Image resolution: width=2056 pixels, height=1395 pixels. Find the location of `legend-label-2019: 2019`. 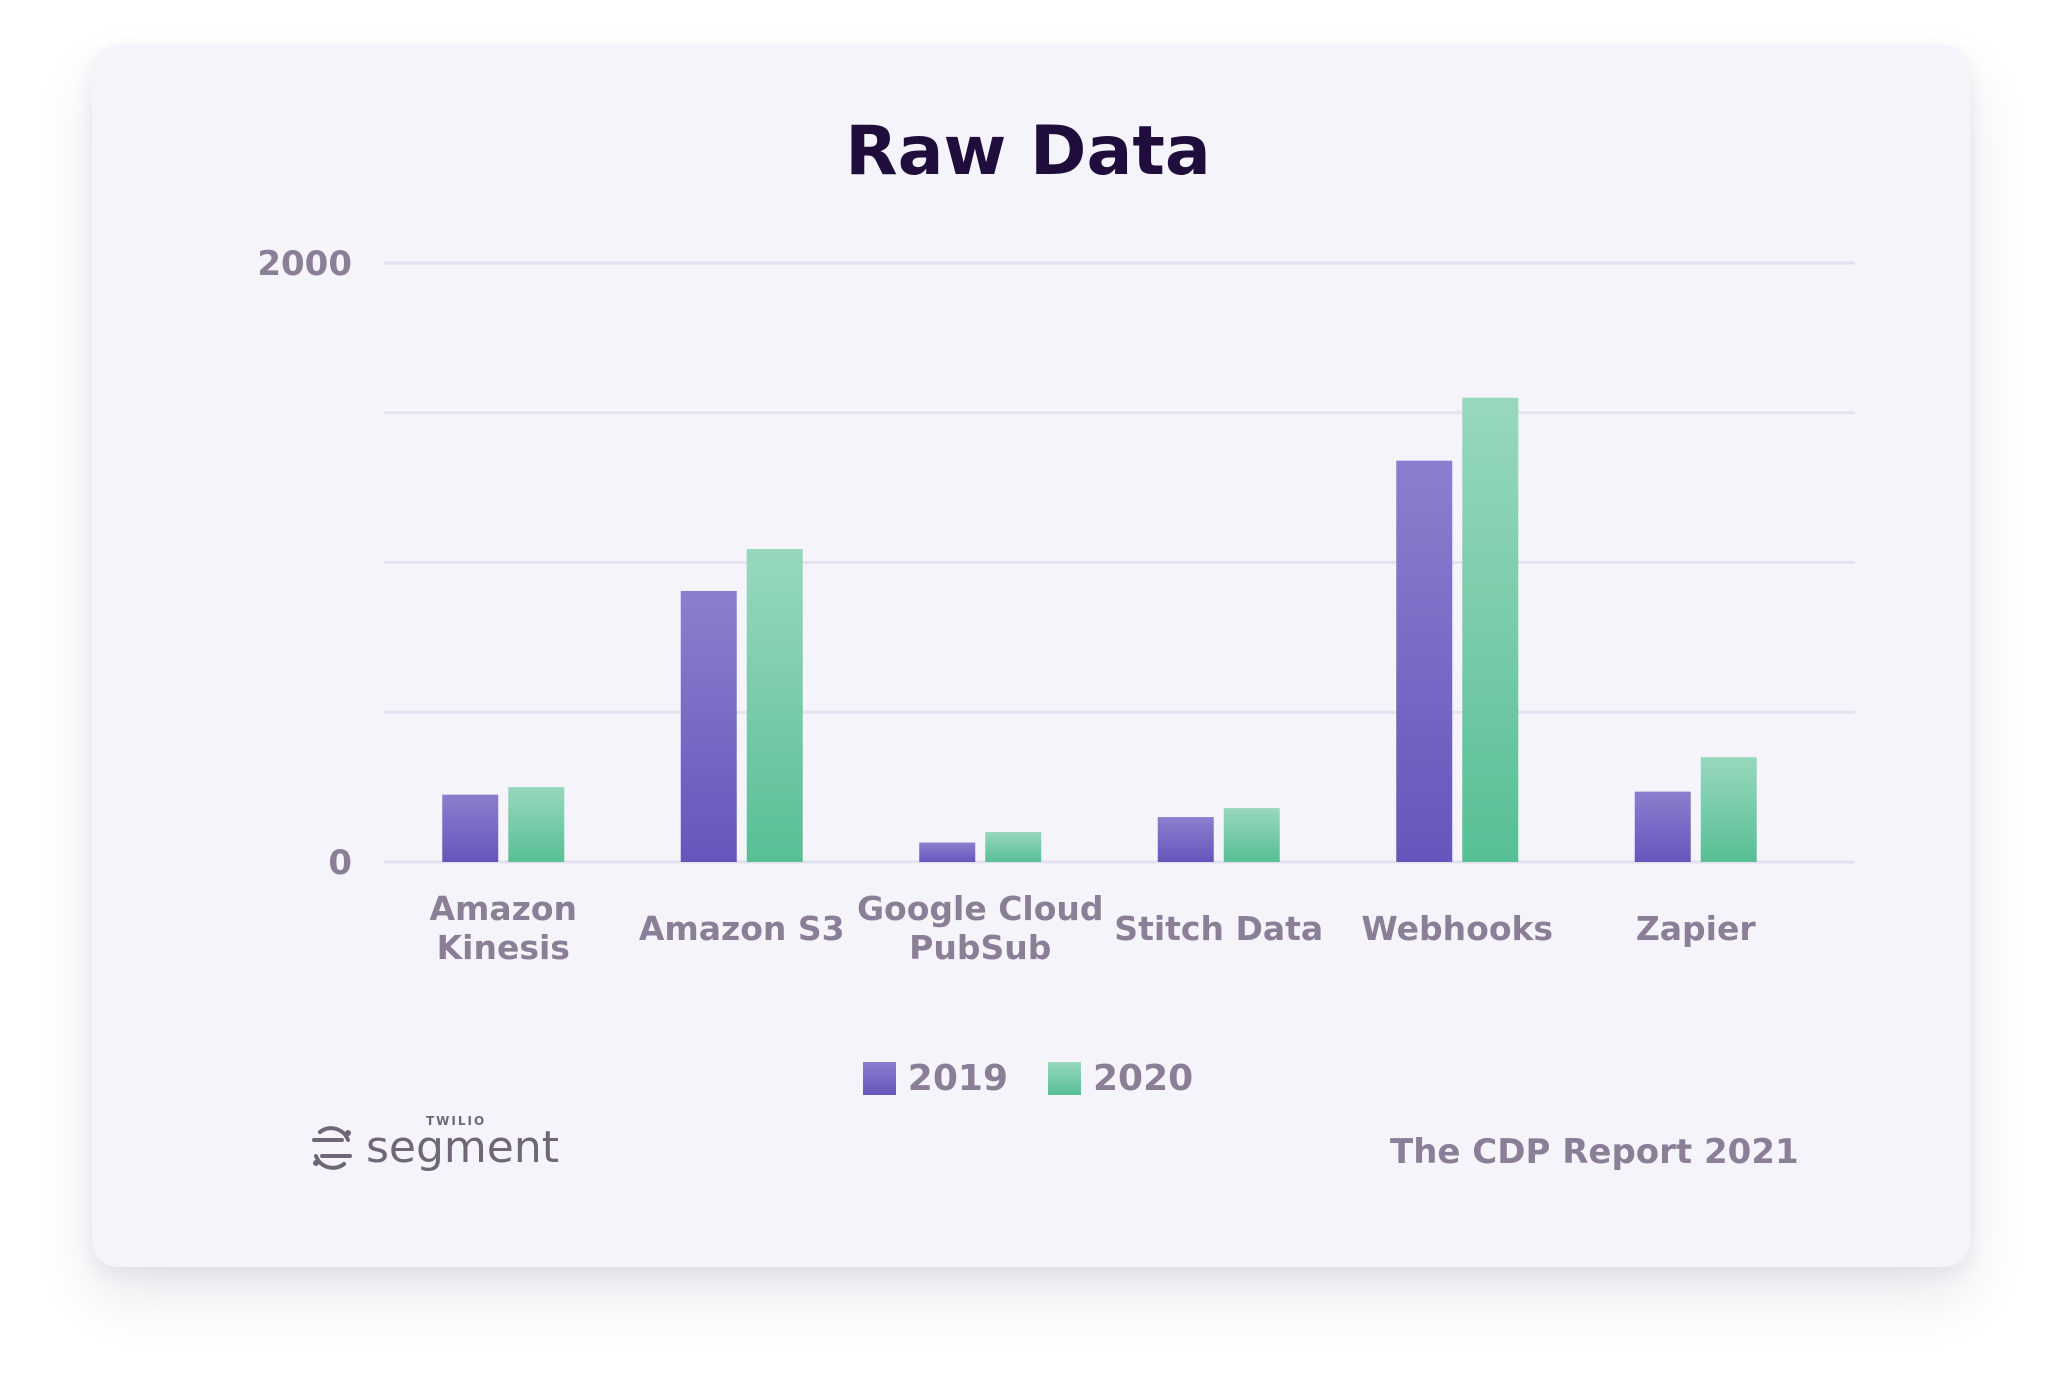

legend-label-2019: 2019 is located at coordinates (957, 1078).